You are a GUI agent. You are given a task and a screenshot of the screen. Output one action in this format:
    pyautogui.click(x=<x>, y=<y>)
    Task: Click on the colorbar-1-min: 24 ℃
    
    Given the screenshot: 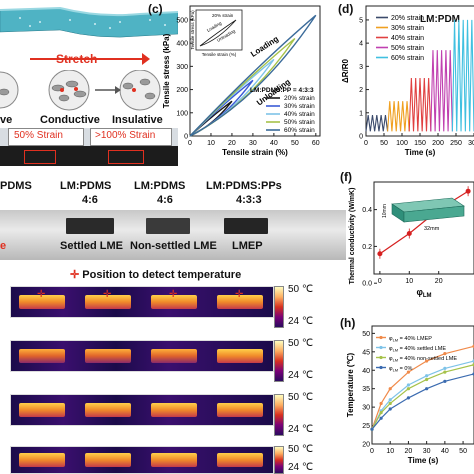 What is the action you would take?
    pyautogui.click(x=301, y=321)
    